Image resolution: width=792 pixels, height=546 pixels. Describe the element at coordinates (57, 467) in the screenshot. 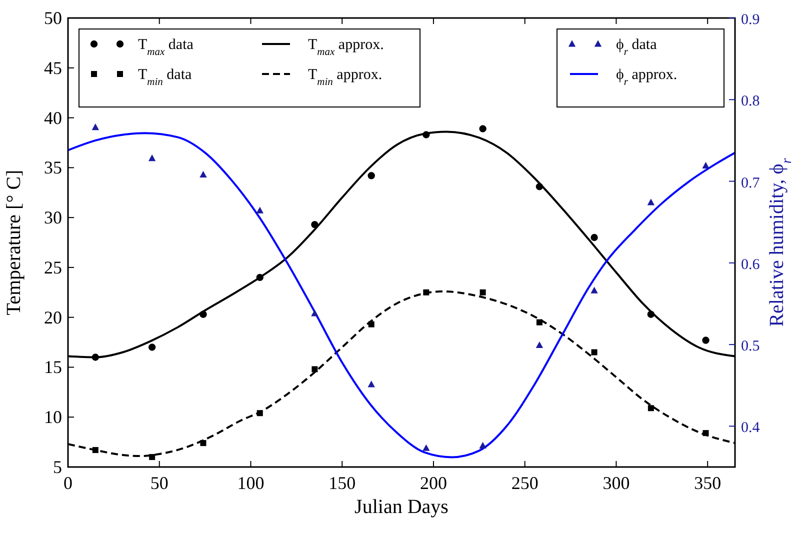

I see `y-tick-label: 5` at that location.